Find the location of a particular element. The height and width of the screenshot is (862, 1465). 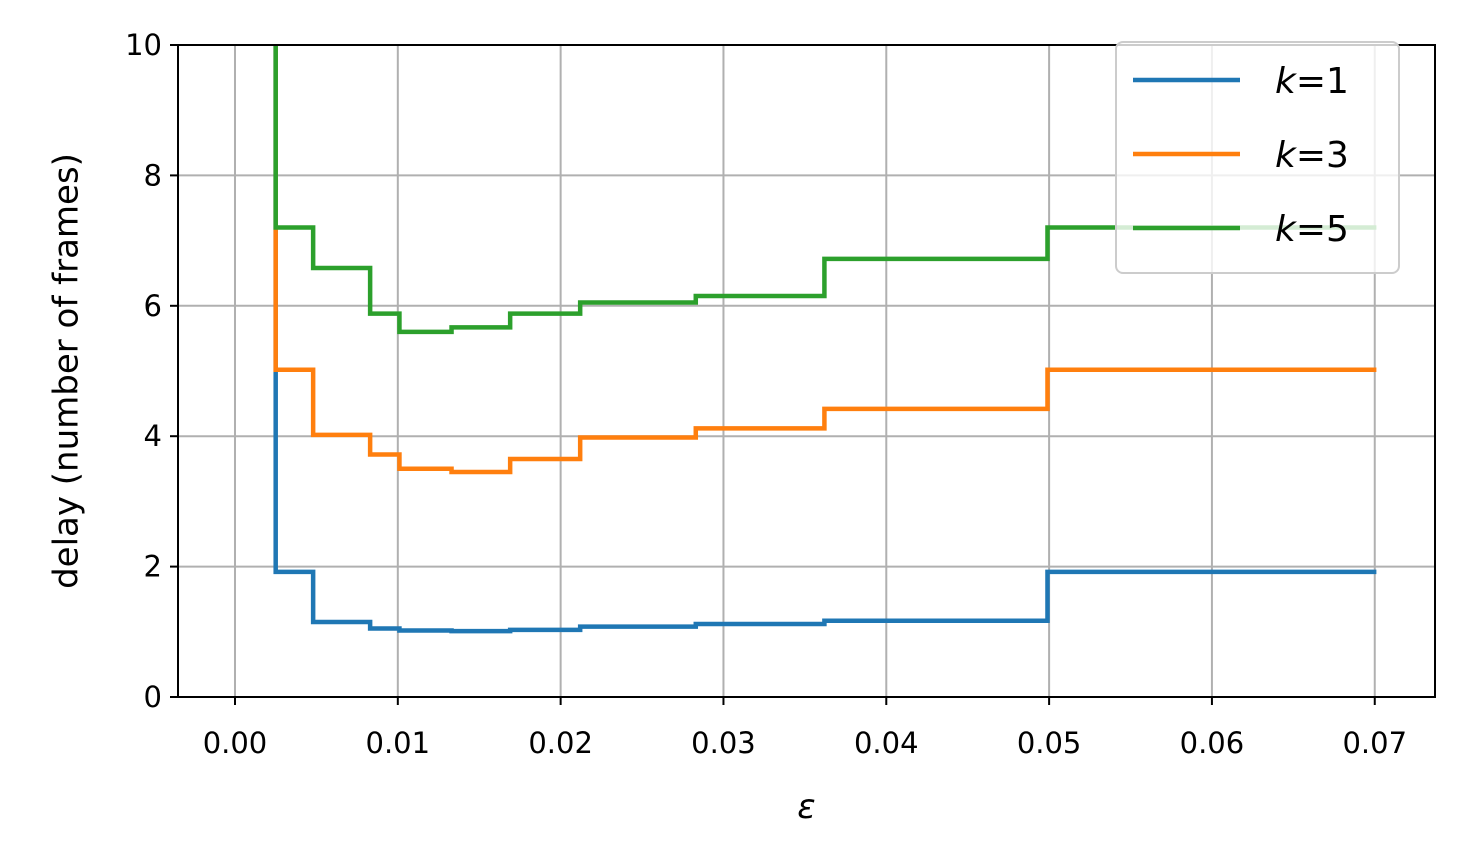

y-tick-label: 2 is located at coordinates (153, 567).